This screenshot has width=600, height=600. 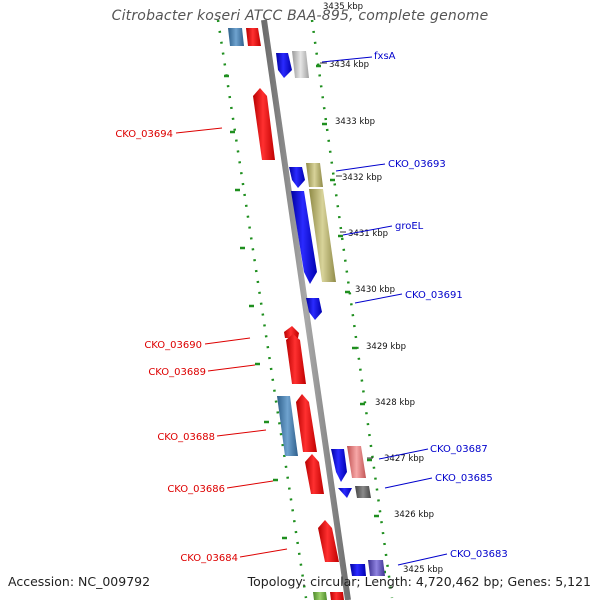 I want to click on genome-backbone, so click(x=306, y=309).